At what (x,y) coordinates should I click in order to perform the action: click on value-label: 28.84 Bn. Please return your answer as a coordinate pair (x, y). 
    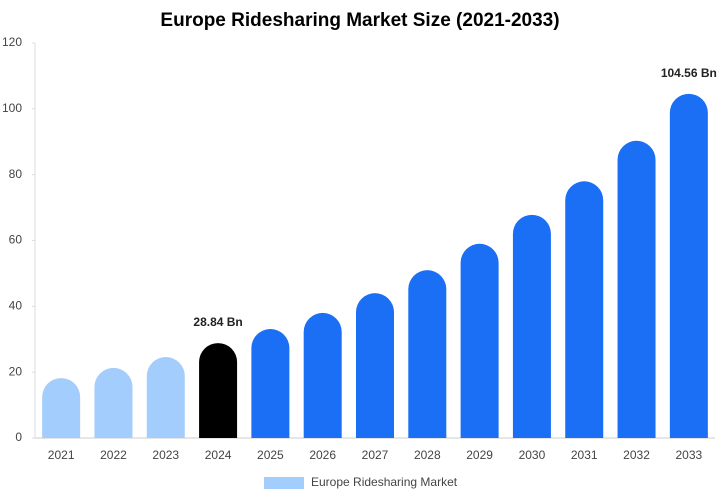
    Looking at the image, I should click on (217, 322).